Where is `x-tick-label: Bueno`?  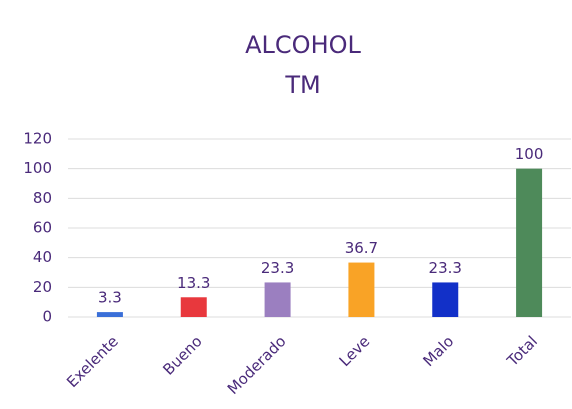
x-tick-label: Bueno is located at coordinates (182, 355).